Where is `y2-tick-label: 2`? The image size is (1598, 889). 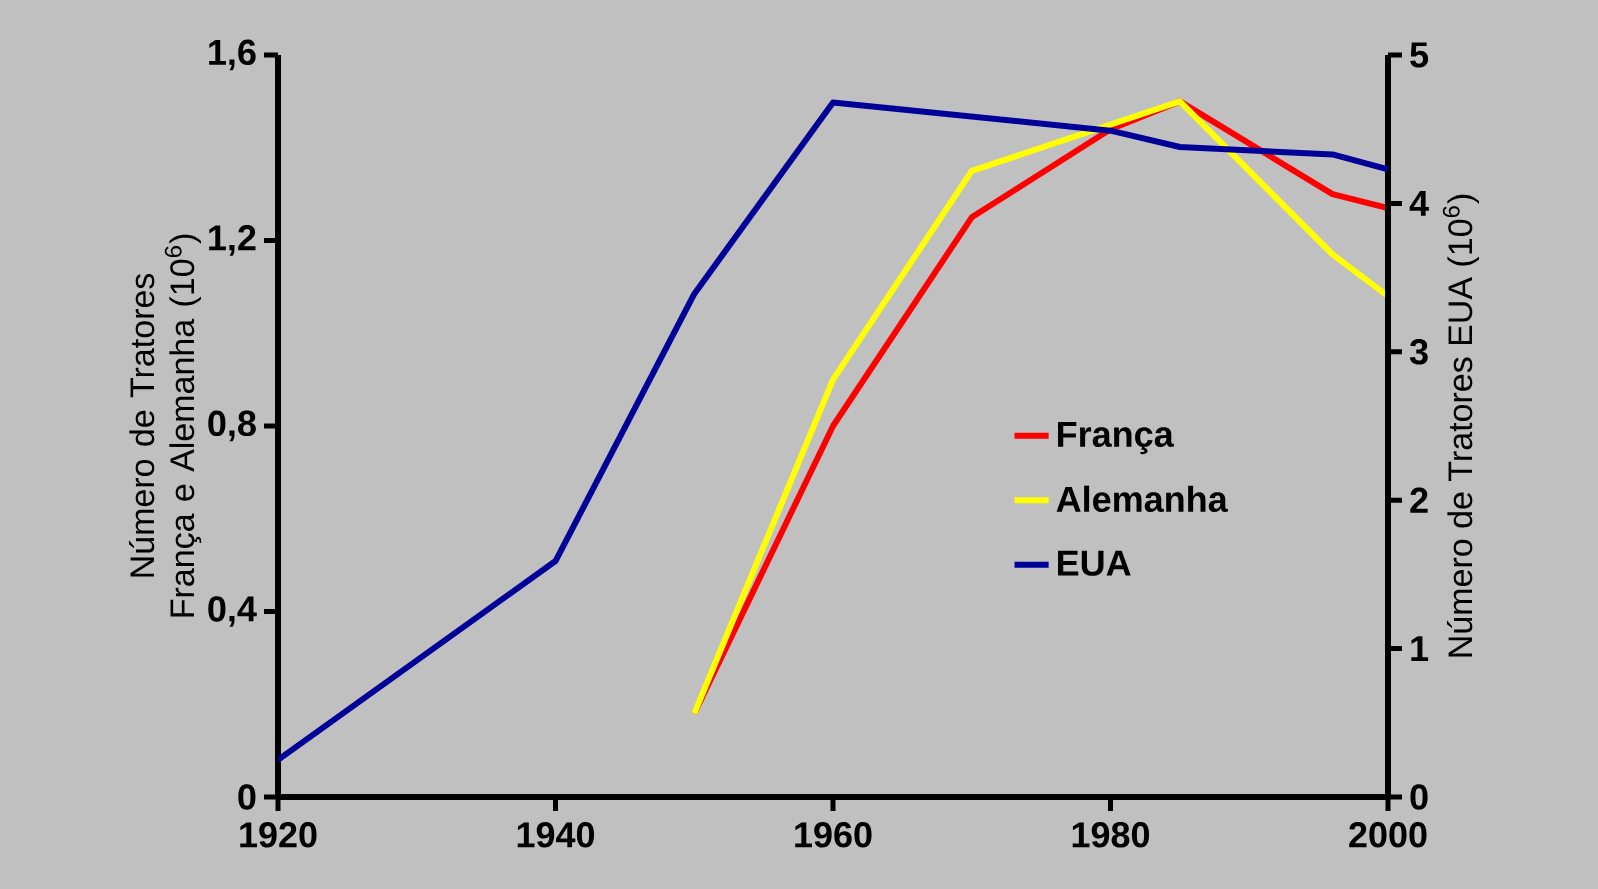 y2-tick-label: 2 is located at coordinates (1419, 500).